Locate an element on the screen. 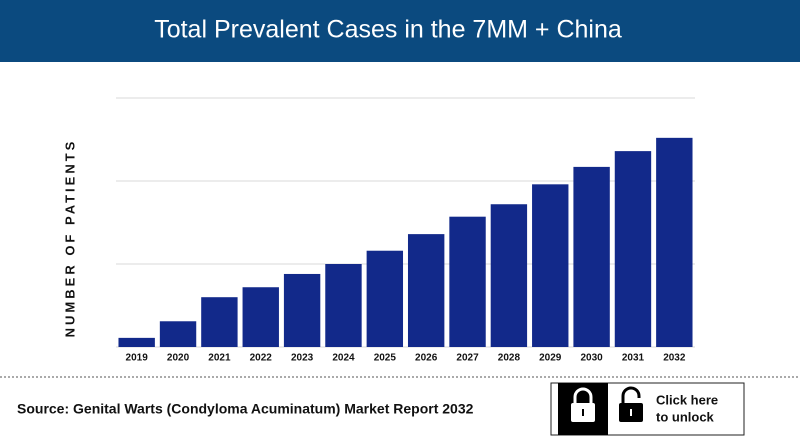 The height and width of the screenshot is (443, 800). unlock-hole is located at coordinates (631, 412).